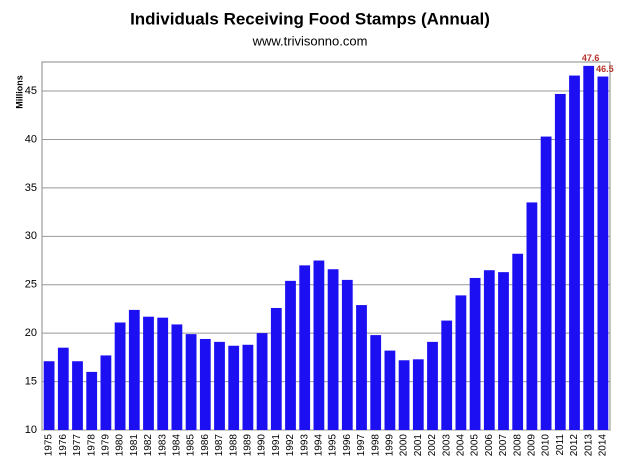 The image size is (620, 471). What do you see at coordinates (31, 430) in the screenshot?
I see `y-tick-label: 10` at bounding box center [31, 430].